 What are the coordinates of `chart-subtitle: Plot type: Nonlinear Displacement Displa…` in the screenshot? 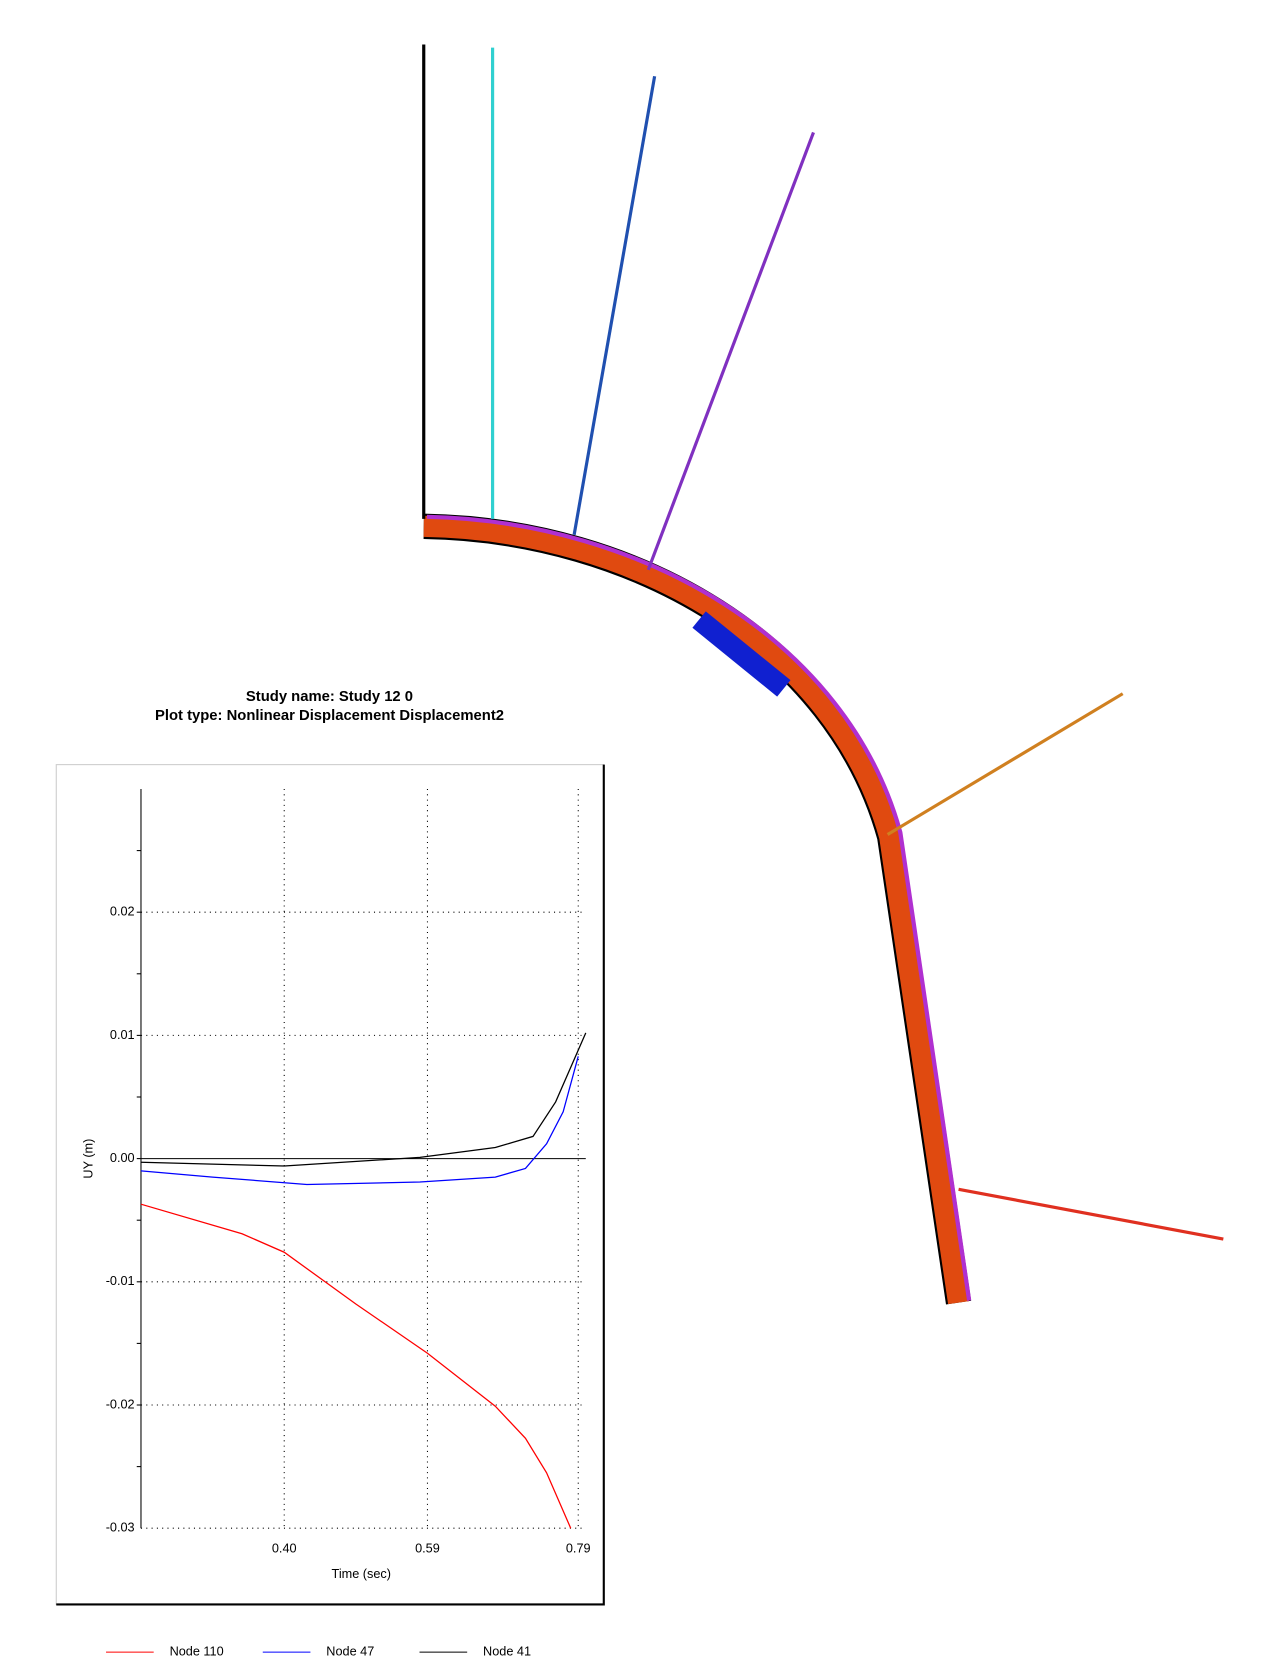 It's located at (329, 716).